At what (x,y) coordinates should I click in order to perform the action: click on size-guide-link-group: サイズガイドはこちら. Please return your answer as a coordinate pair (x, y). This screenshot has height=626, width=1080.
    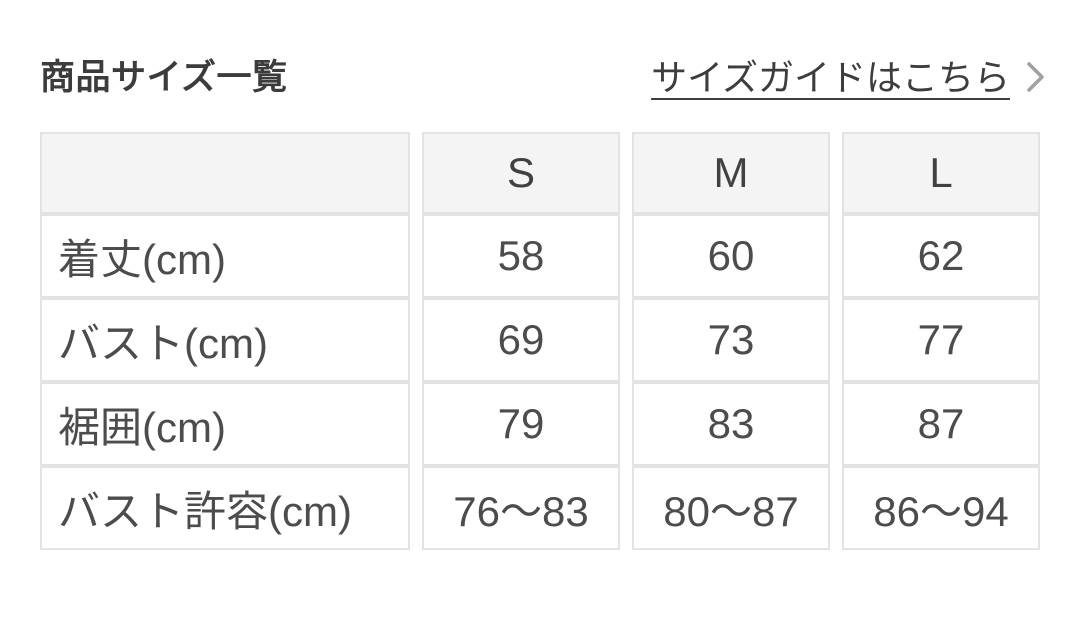
    Looking at the image, I should click on (848, 77).